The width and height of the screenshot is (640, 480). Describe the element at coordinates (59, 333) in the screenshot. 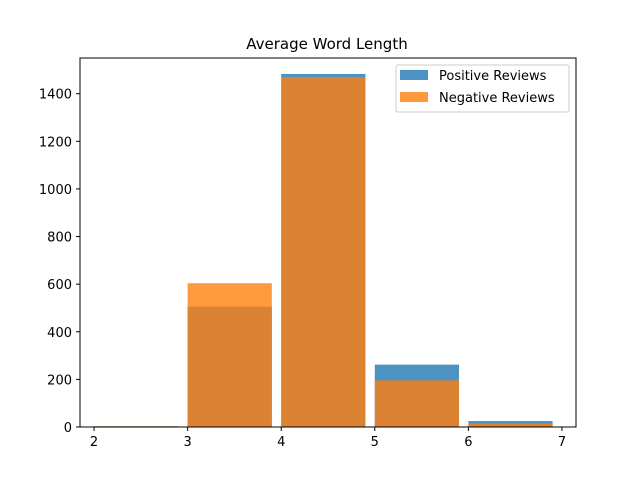

I see `y-tick-label-400: 400` at that location.